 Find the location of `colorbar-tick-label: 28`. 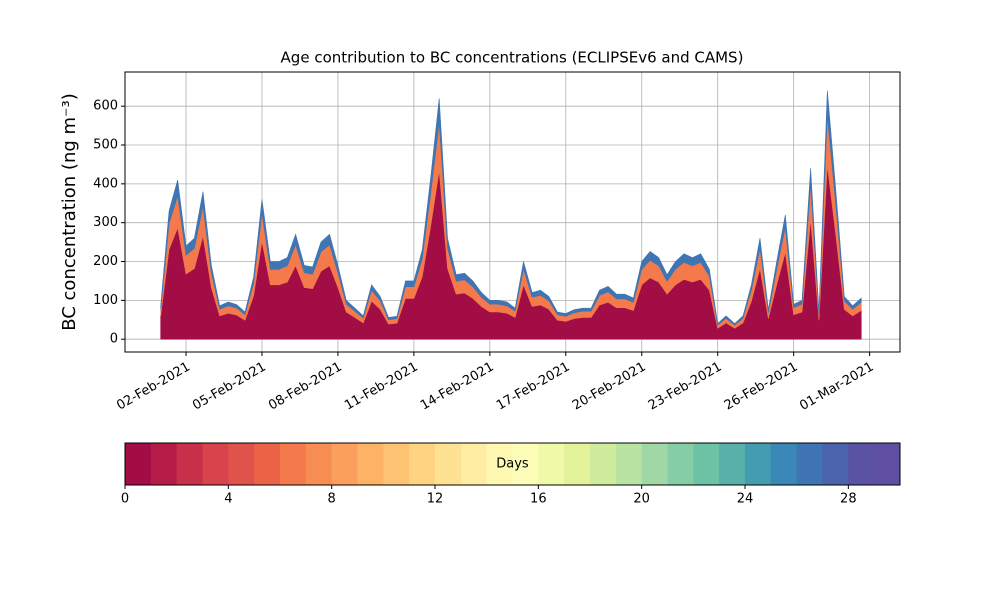

colorbar-tick-label: 28 is located at coordinates (848, 499).